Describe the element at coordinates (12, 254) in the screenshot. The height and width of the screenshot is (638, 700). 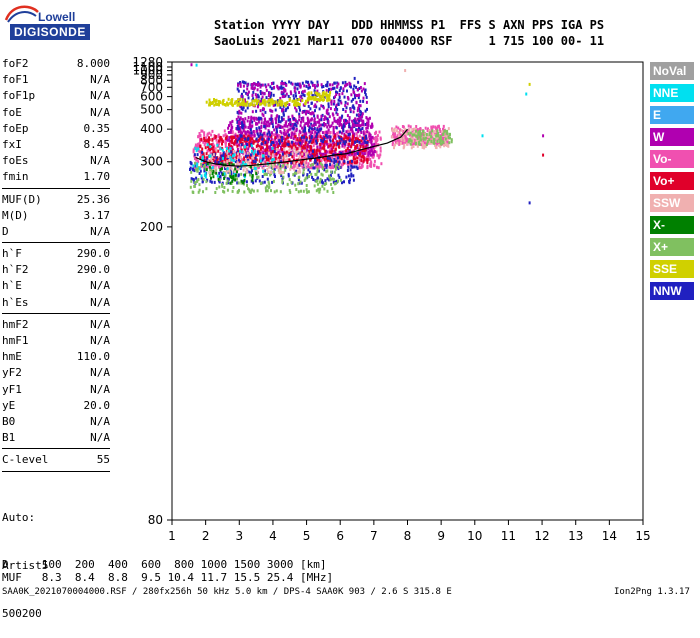
I see `param-key: h`F` at that location.